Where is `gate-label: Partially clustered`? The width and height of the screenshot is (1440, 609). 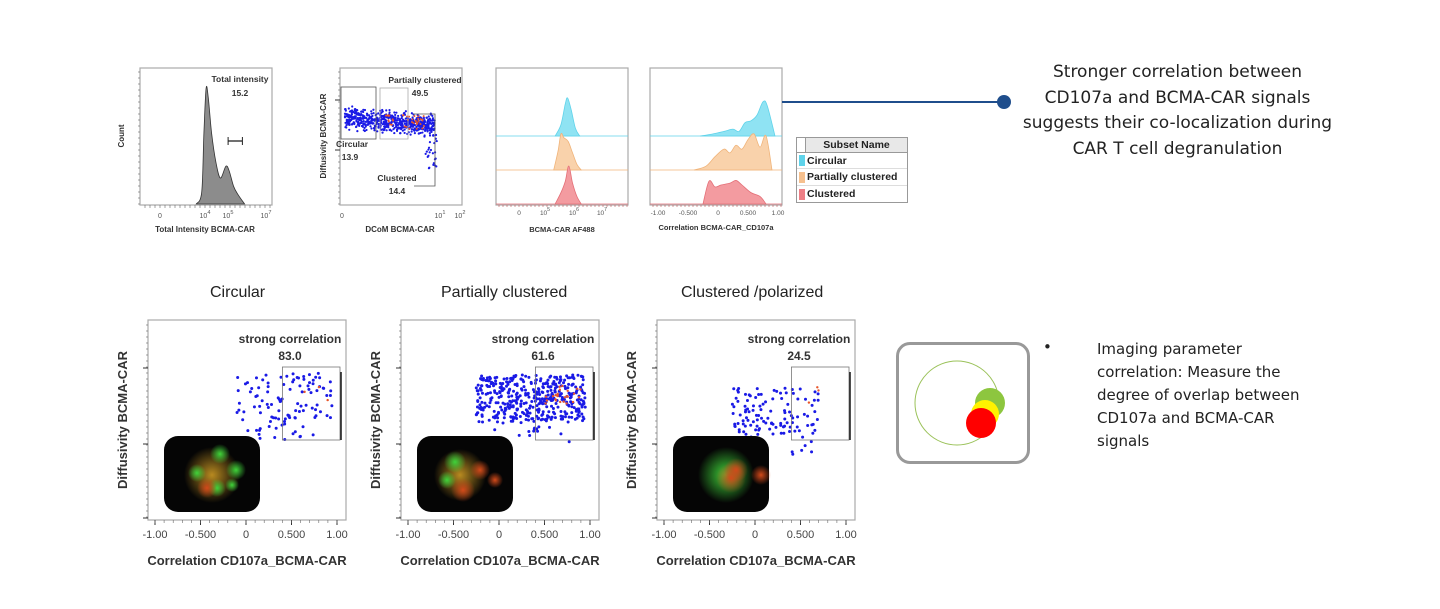
gate-label: Partially clustered is located at coordinates (424, 80).